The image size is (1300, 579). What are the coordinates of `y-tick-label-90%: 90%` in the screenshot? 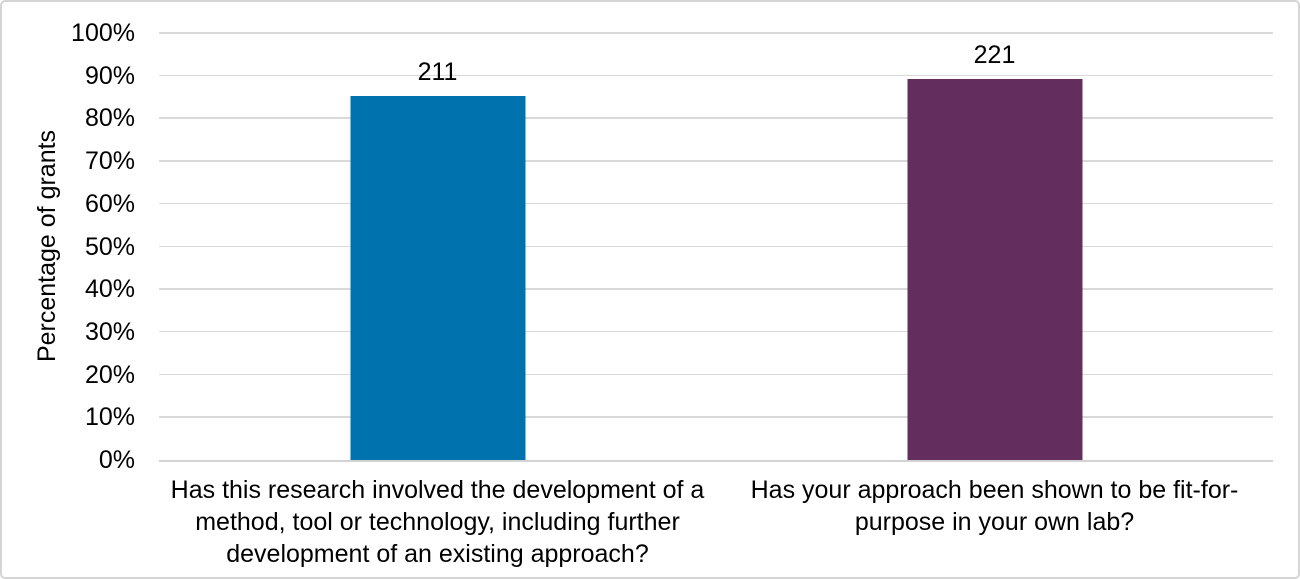 It's located at (109, 75).